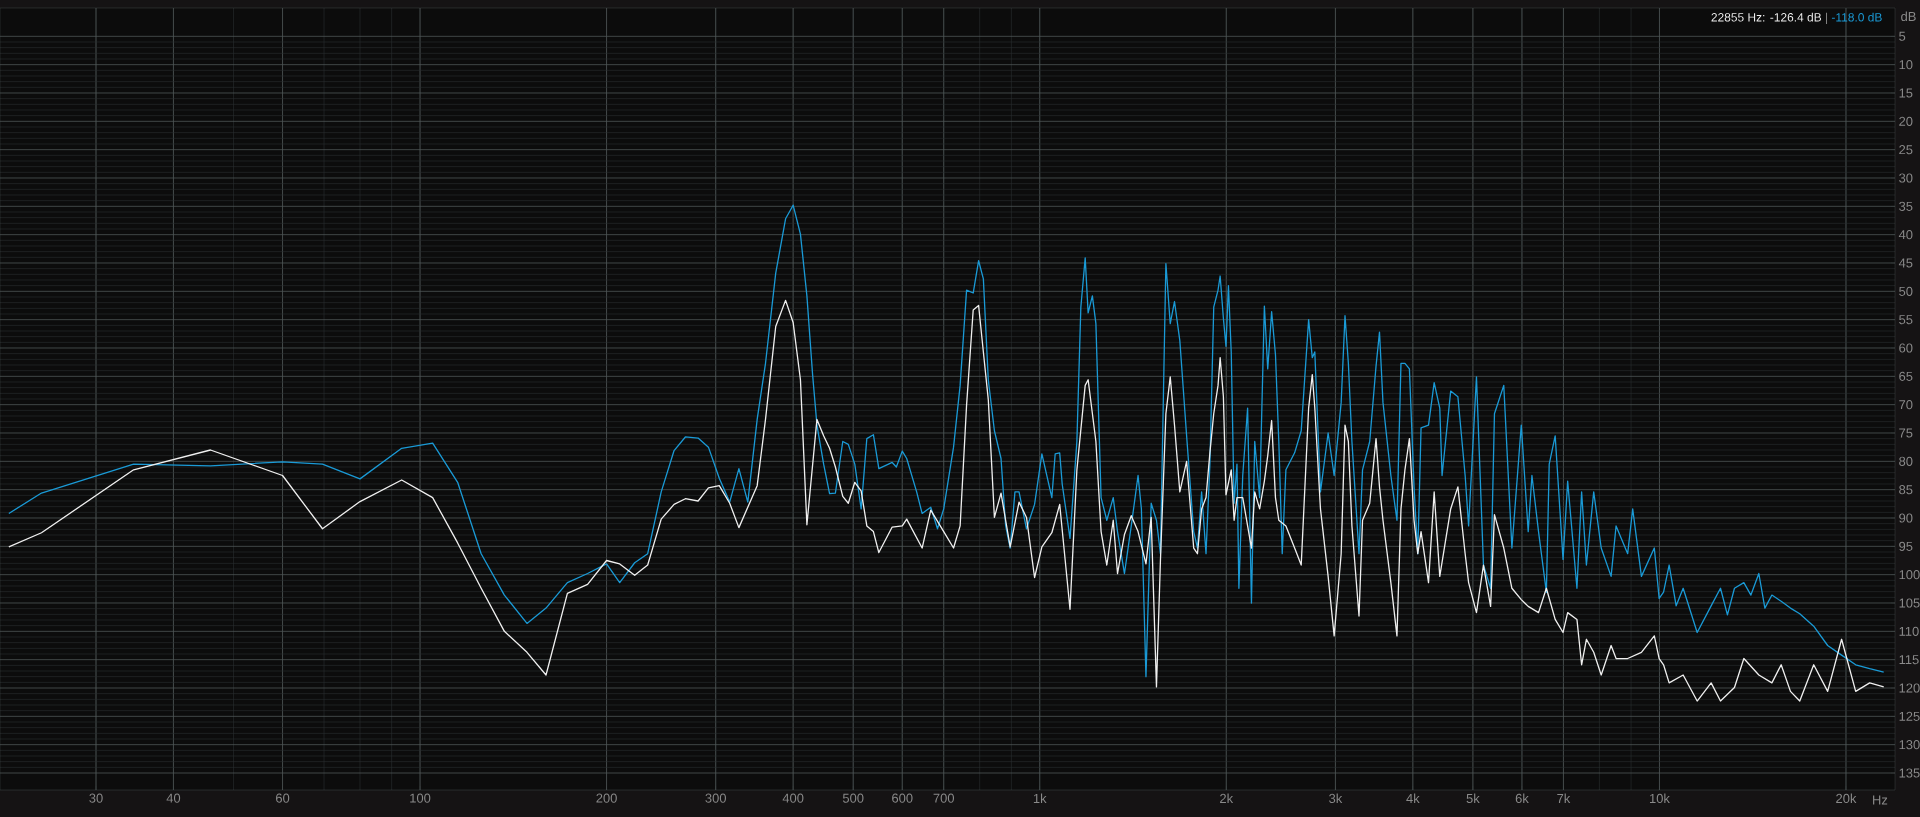 This screenshot has height=817, width=1920. Describe the element at coordinates (1905, 235) in the screenshot. I see `y-tick-label: 40` at that location.